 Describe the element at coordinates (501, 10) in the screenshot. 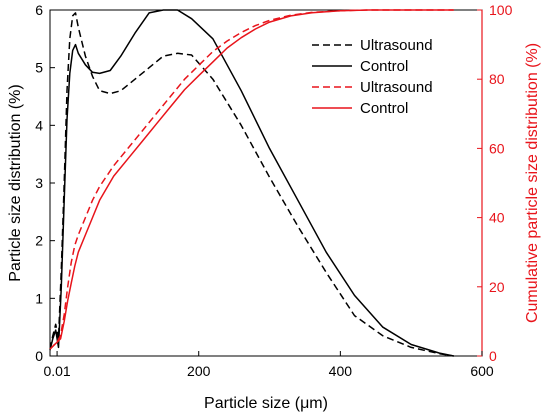

I see `y-tick-label-right: 100` at that location.